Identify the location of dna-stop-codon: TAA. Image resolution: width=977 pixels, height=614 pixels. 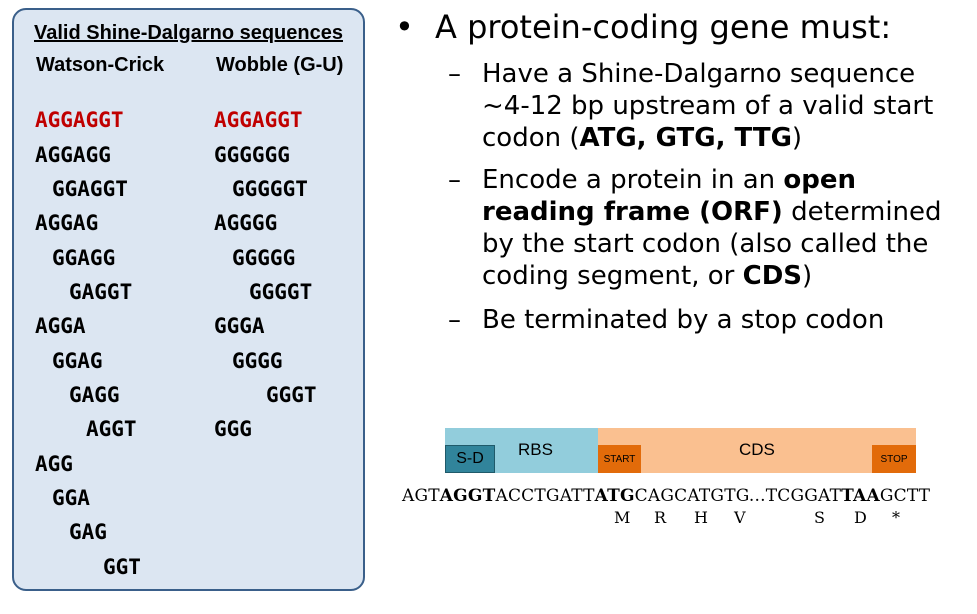
(860, 496).